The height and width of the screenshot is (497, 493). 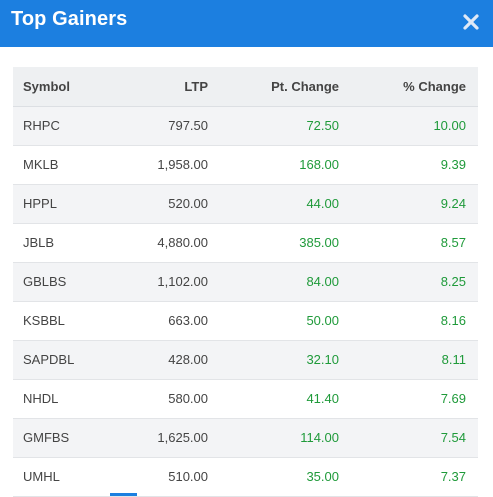 I want to click on ltp-cell: 1,958.00, so click(x=162, y=165).